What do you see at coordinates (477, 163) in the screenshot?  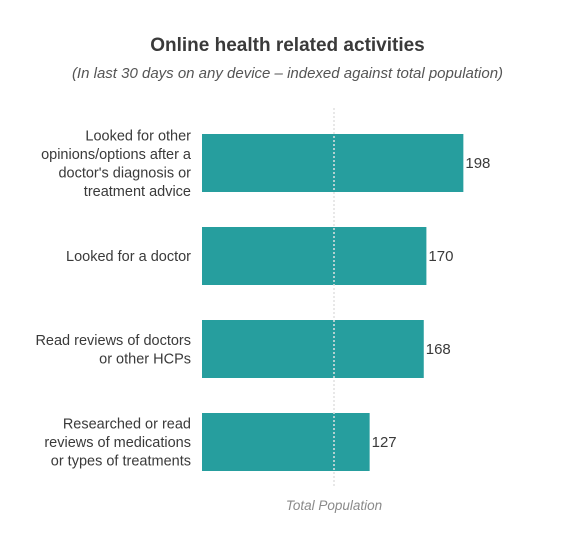 I see `data-label-0: 198` at bounding box center [477, 163].